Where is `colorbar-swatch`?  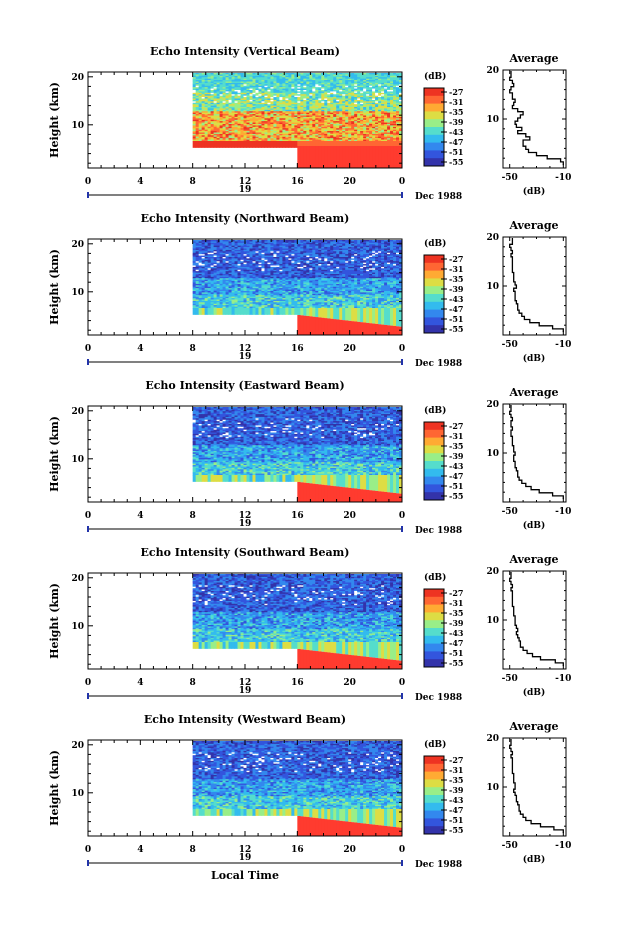 colorbar-swatch is located at coordinates (434, 99).